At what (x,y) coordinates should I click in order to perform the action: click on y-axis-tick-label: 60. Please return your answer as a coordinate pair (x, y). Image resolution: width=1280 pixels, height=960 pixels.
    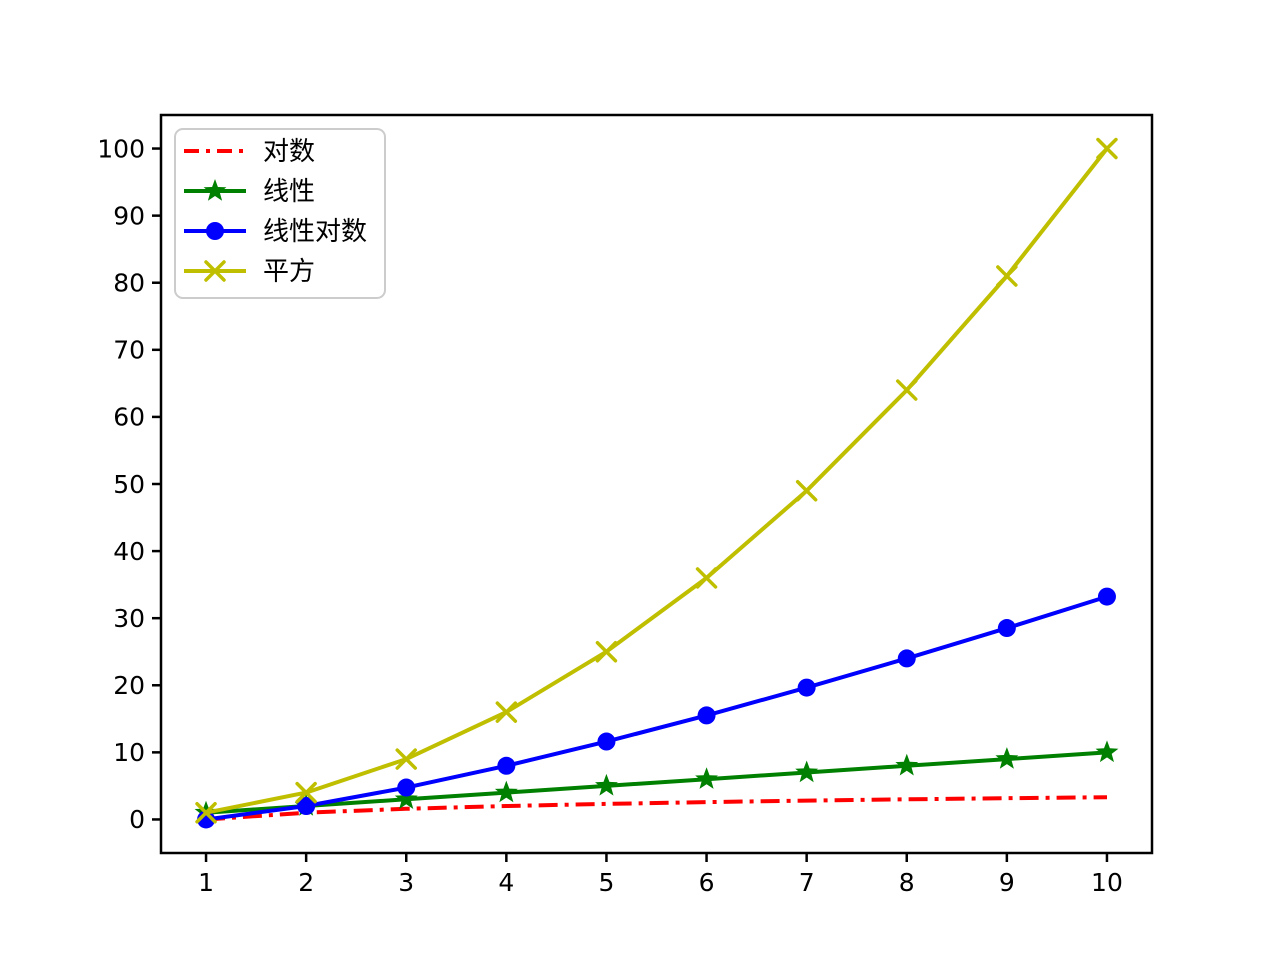
    Looking at the image, I should click on (129, 417).